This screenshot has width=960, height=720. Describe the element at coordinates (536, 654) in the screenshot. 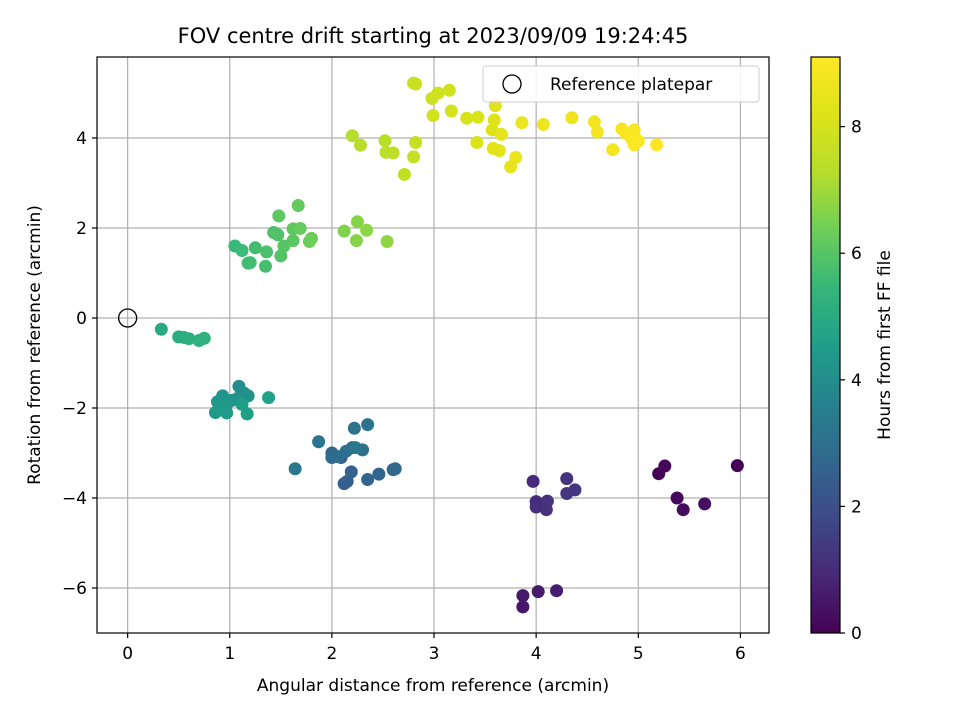

I see `x-tick-label: 4` at that location.